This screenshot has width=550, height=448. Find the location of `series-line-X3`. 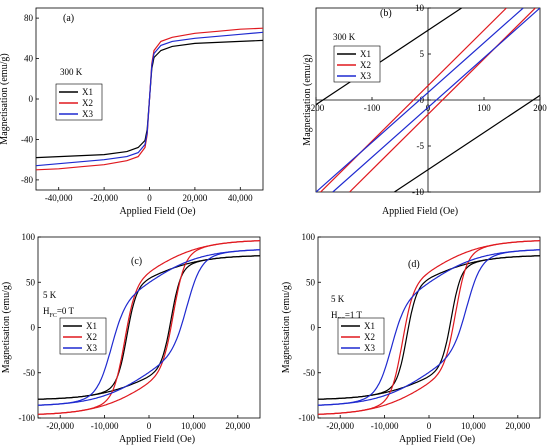

series-line-X3 is located at coordinates (149, 99).